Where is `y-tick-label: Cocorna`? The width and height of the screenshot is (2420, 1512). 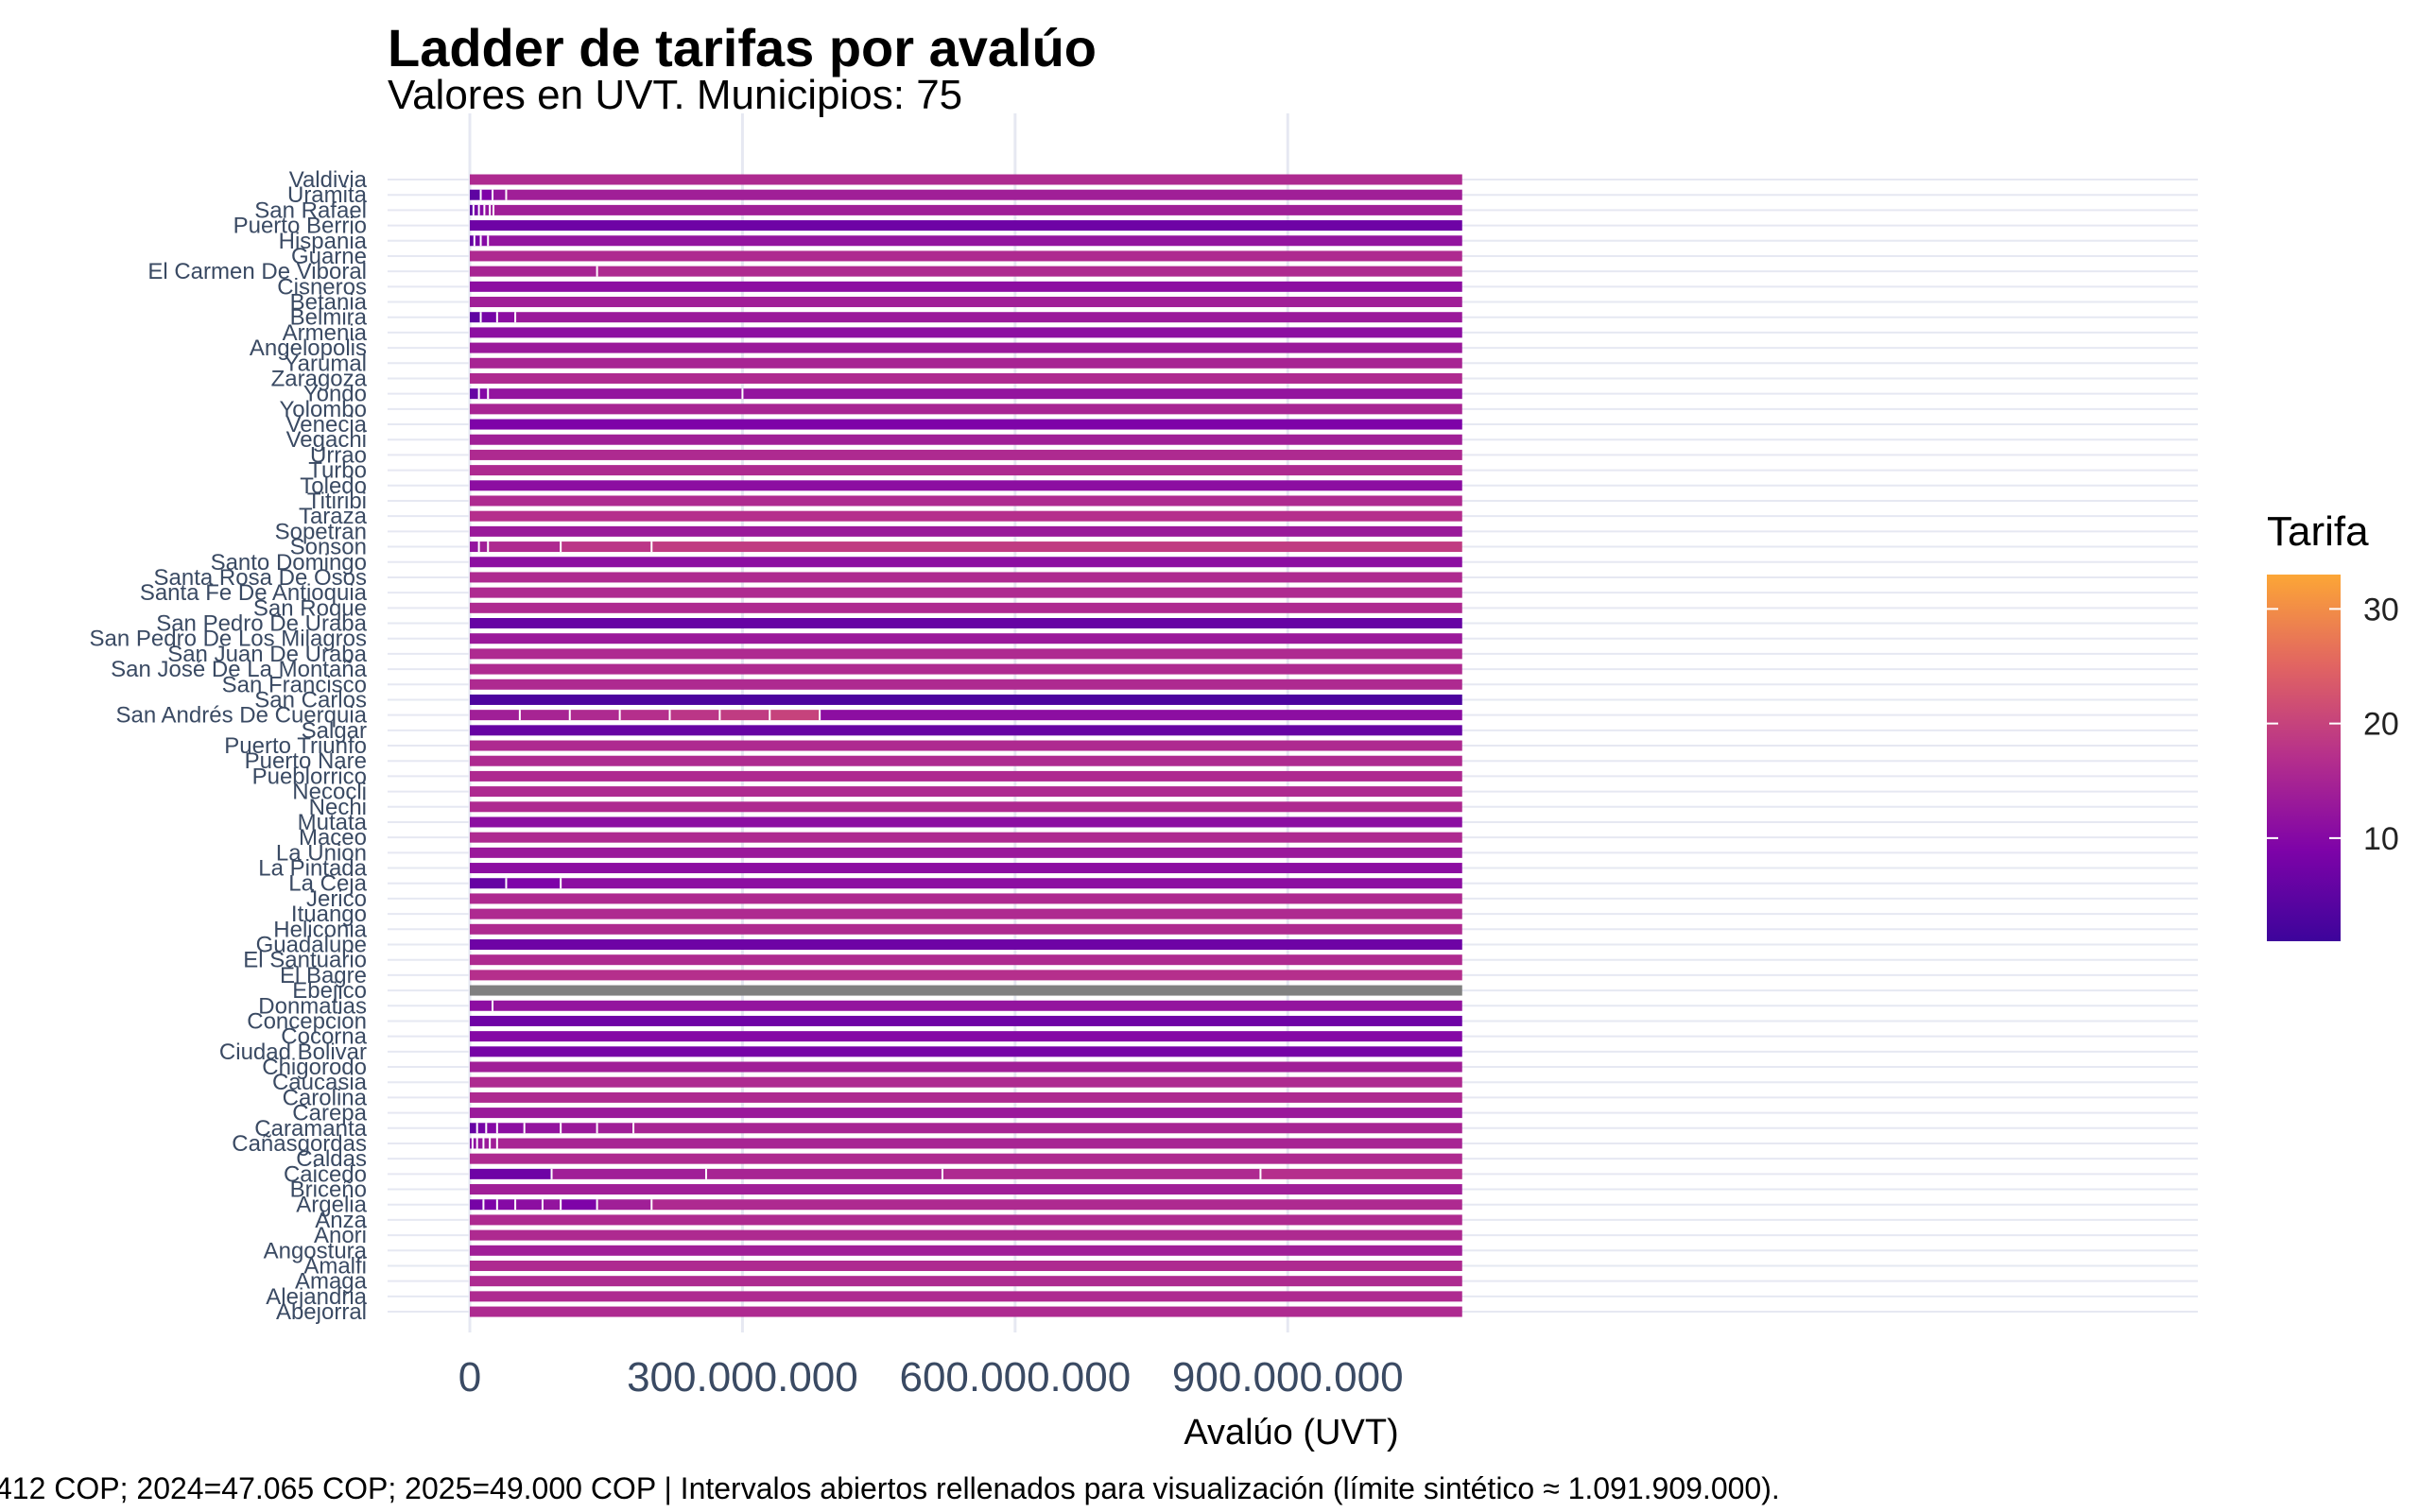 y-tick-label: Cocorna is located at coordinates (324, 1037).